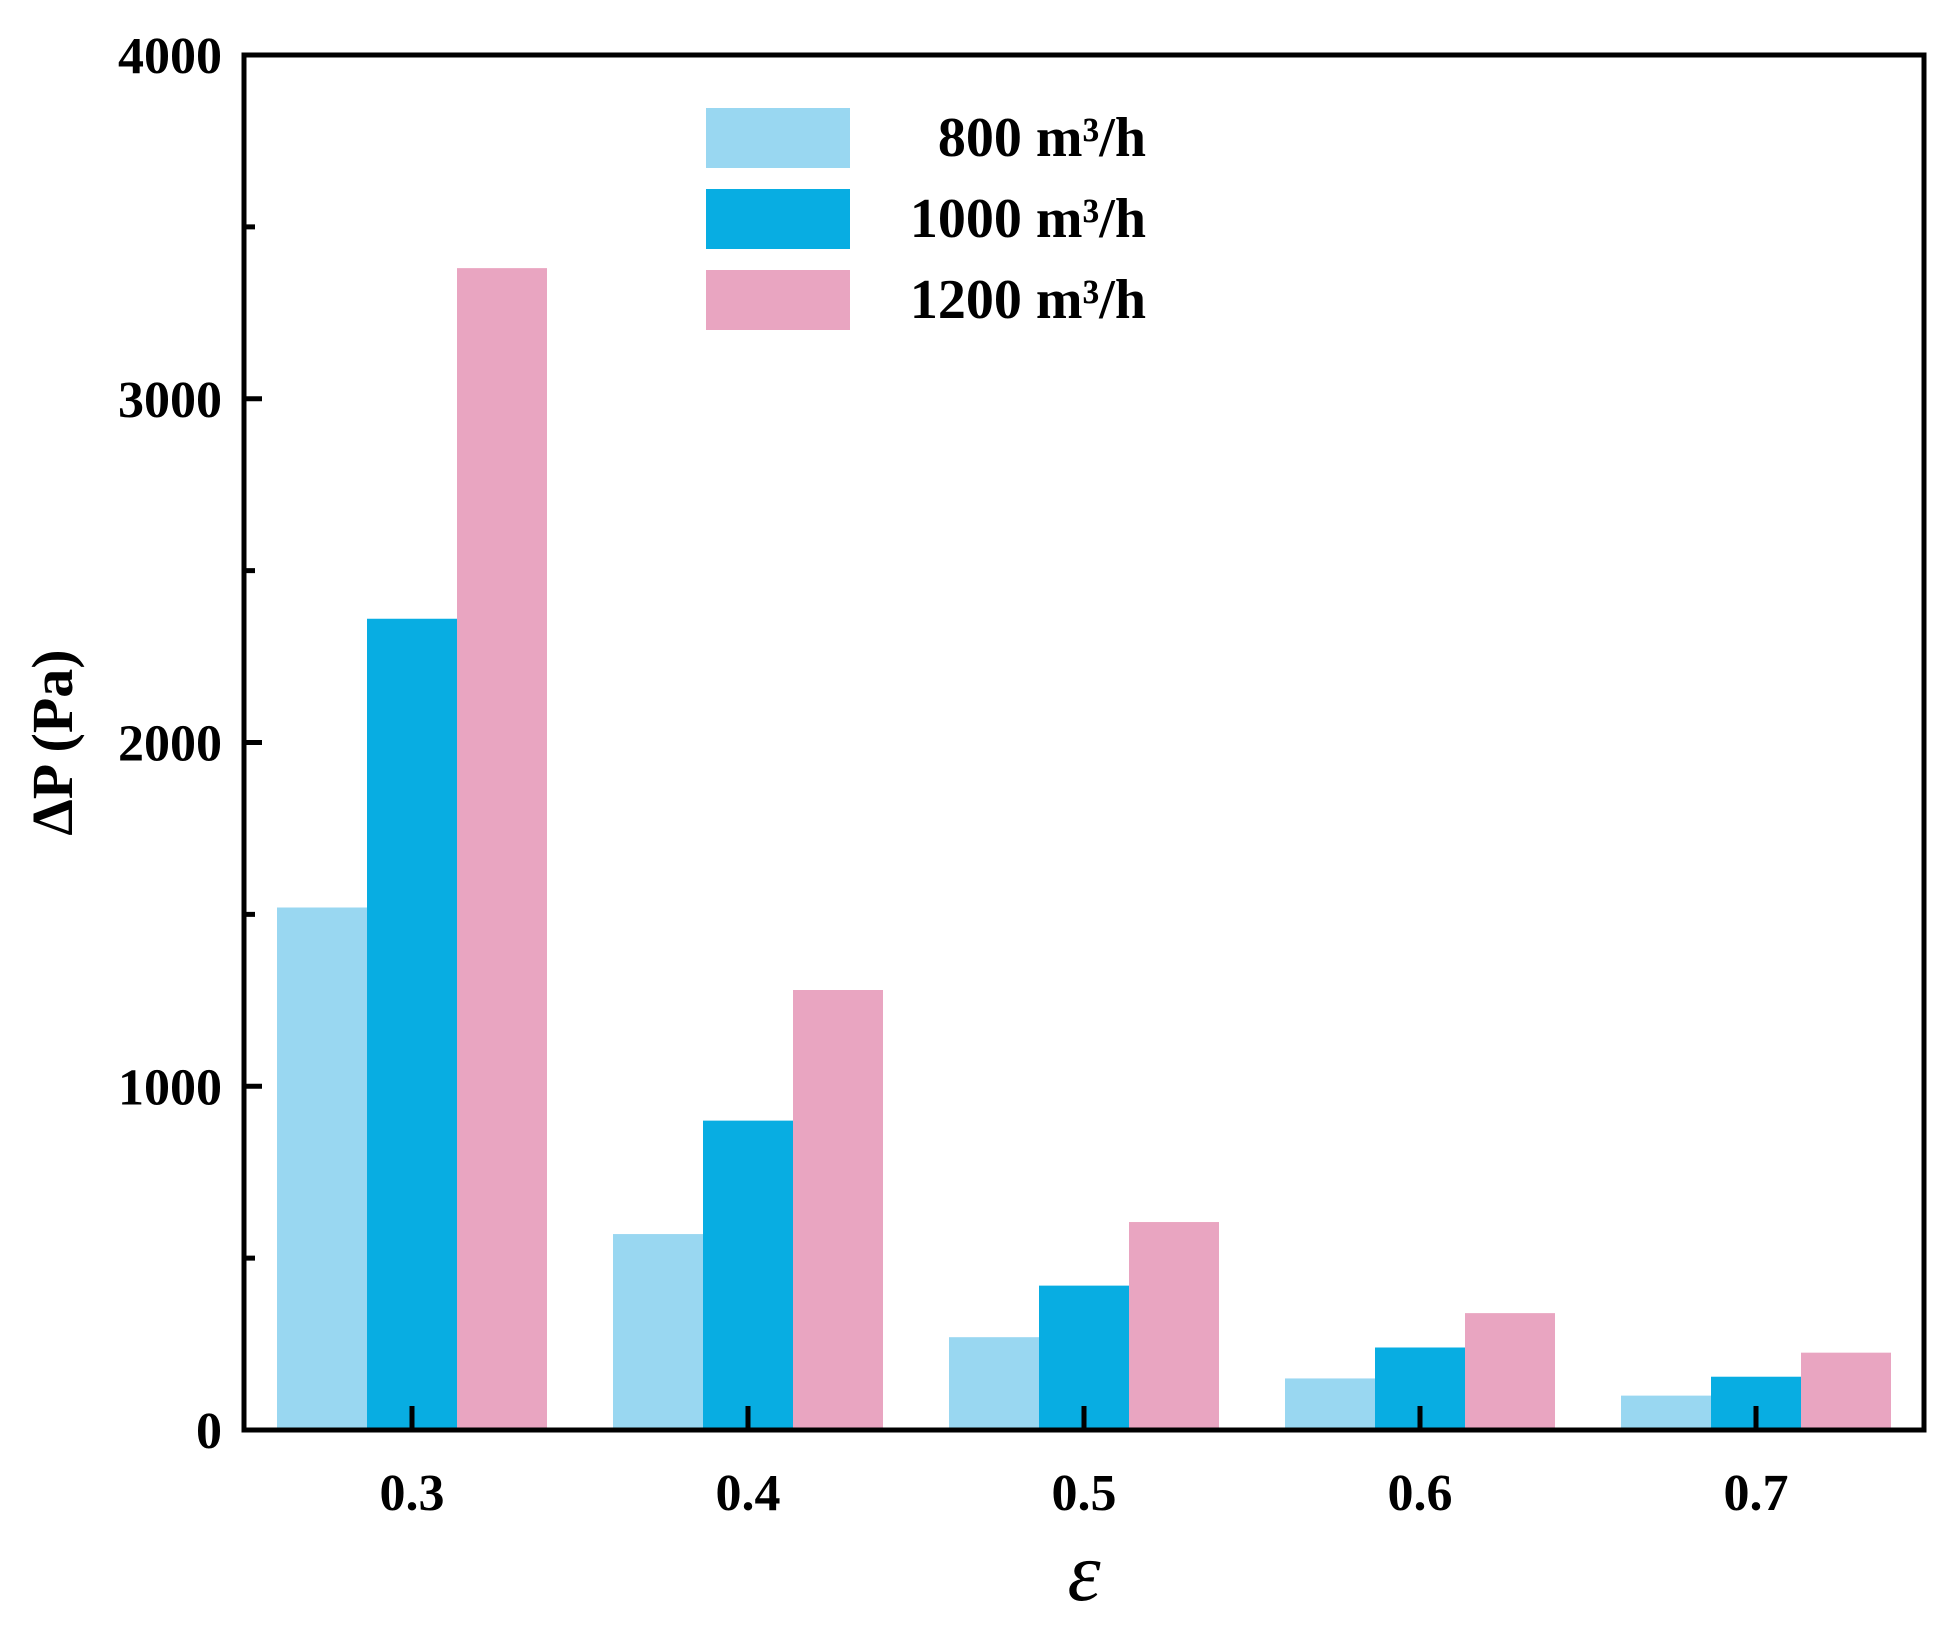 The height and width of the screenshot is (1630, 1942). I want to click on y-tick-label-2000: 2000, so click(170, 744).